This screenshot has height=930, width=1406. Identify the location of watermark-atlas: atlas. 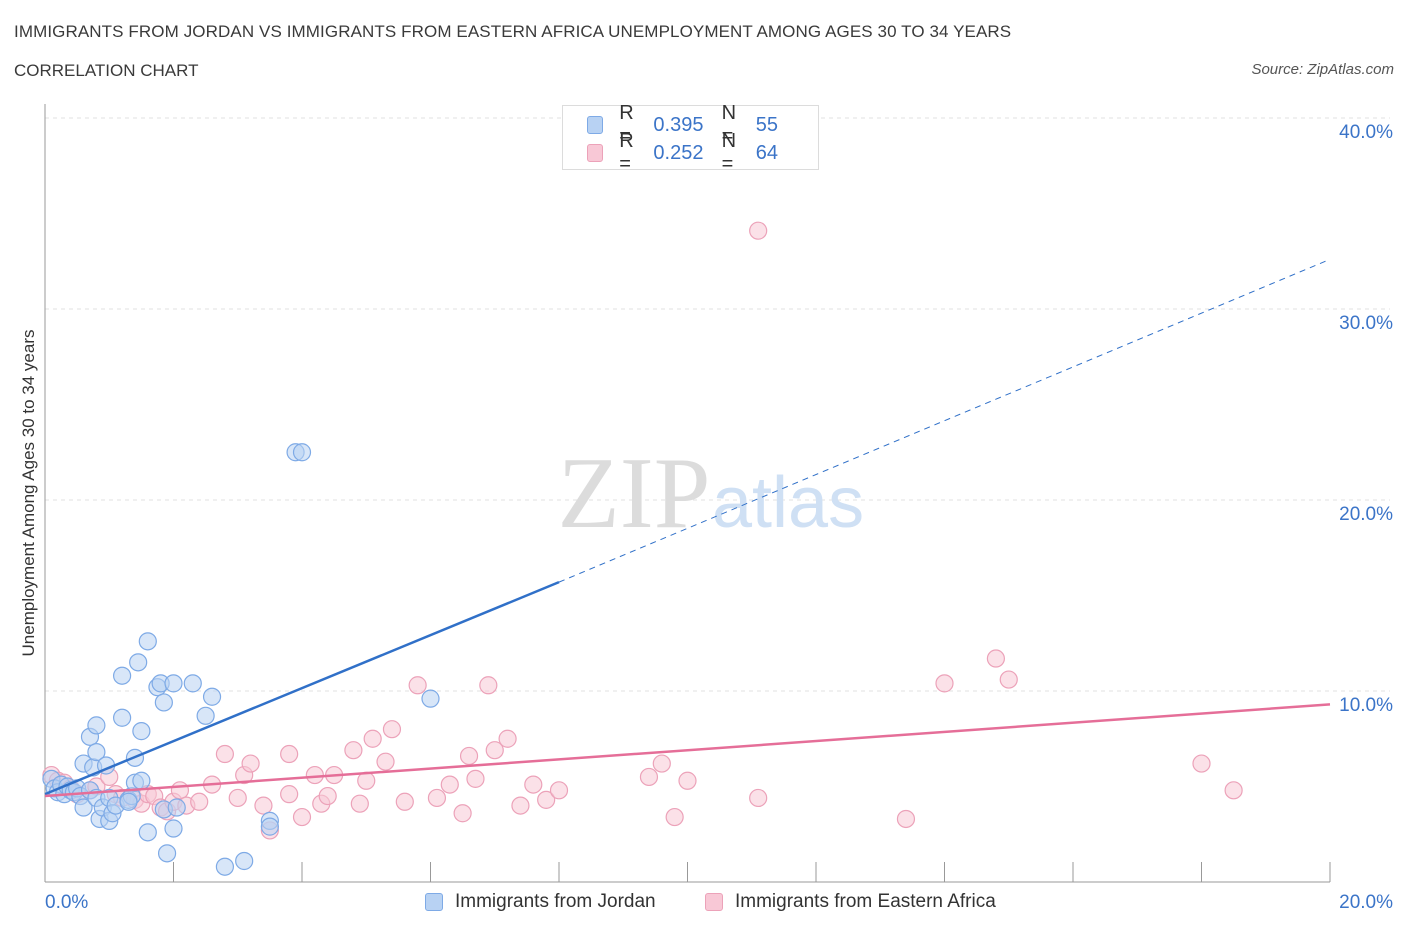
(788, 503).